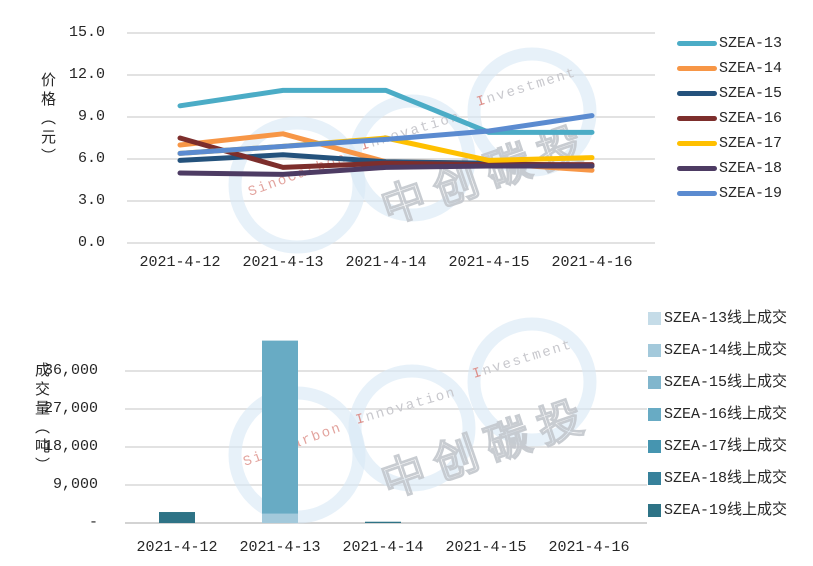 The height and width of the screenshot is (566, 813). I want to click on y-tick-label: 36,000, so click(70, 370).